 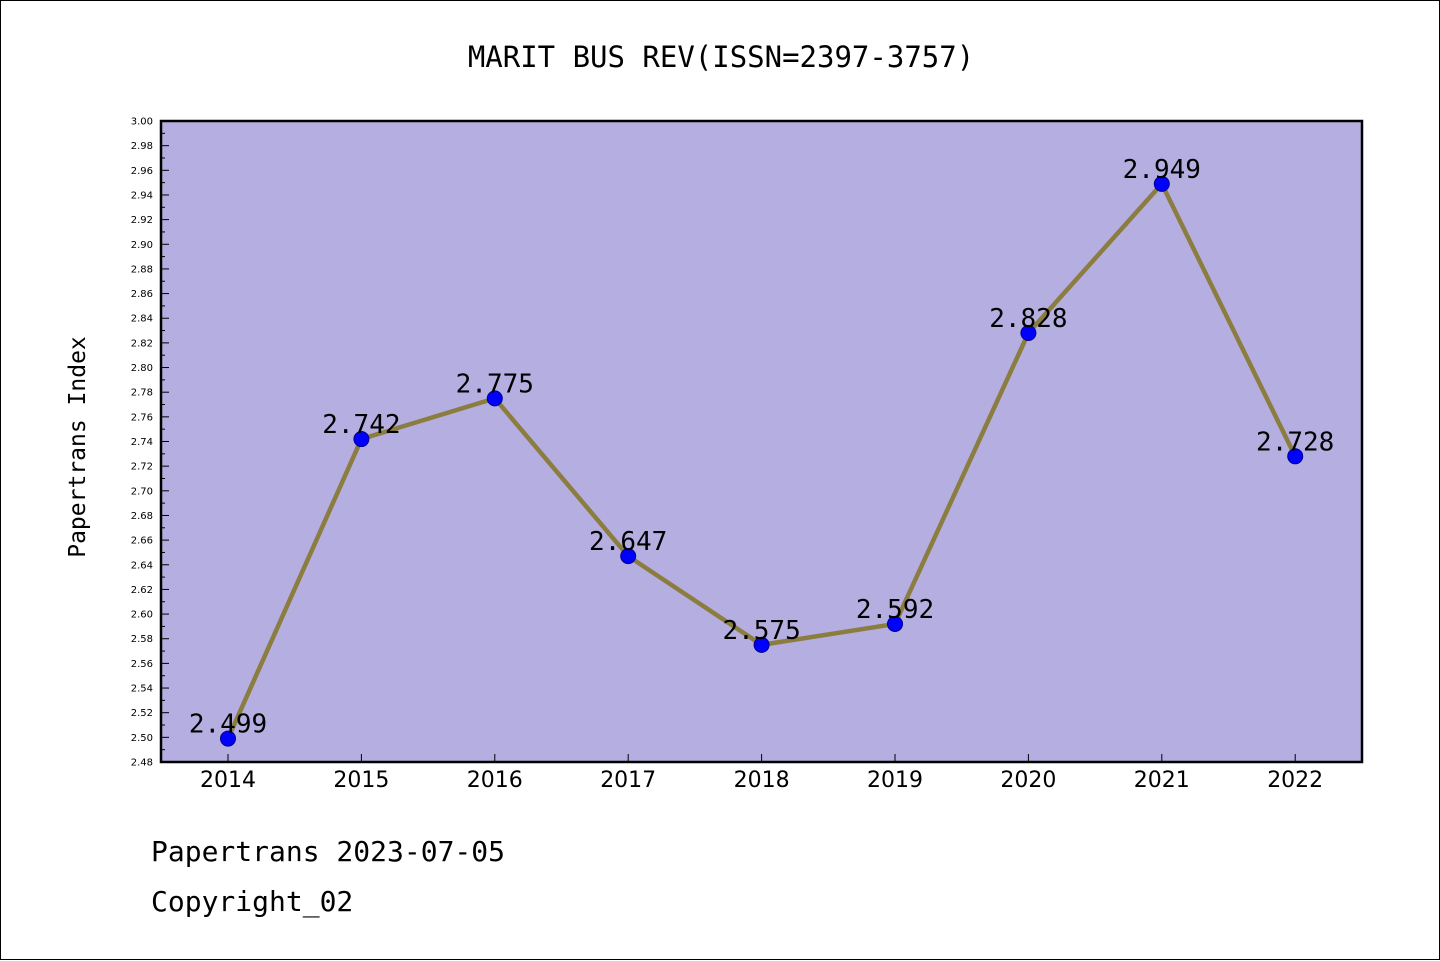 I want to click on y-tick-label: 2.76, so click(x=142, y=417).